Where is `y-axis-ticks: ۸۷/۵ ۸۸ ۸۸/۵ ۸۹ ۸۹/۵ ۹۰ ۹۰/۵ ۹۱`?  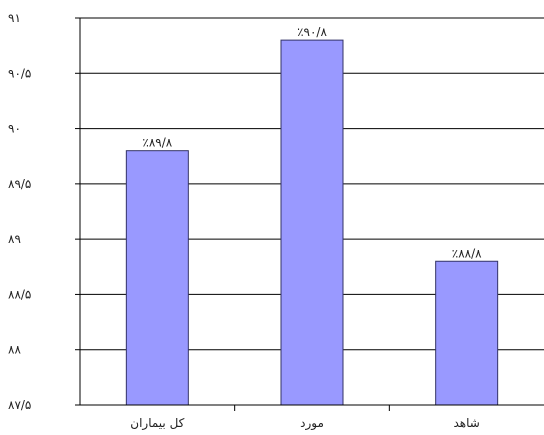 y-axis-ticks: ۸۷/۵ ۸۸ ۸۸/۵ ۸۹ ۸۹/۵ ۹۰ ۹۰/۵ ۹۱ is located at coordinates (44, 211).